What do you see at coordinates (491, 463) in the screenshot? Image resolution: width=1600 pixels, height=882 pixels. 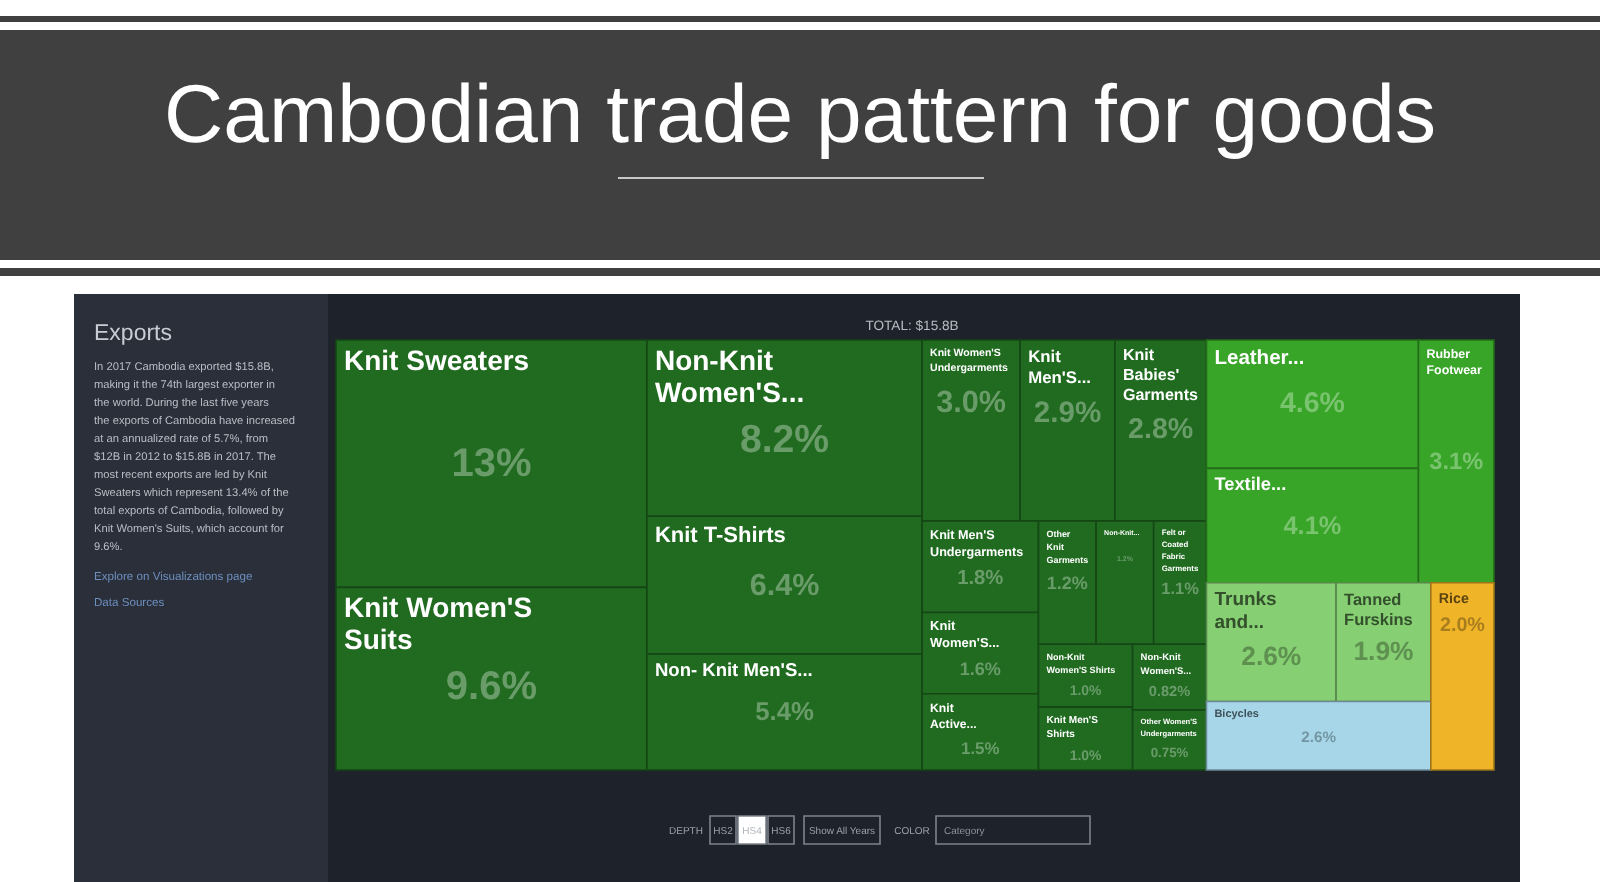 I see `data-label: 13%` at bounding box center [491, 463].